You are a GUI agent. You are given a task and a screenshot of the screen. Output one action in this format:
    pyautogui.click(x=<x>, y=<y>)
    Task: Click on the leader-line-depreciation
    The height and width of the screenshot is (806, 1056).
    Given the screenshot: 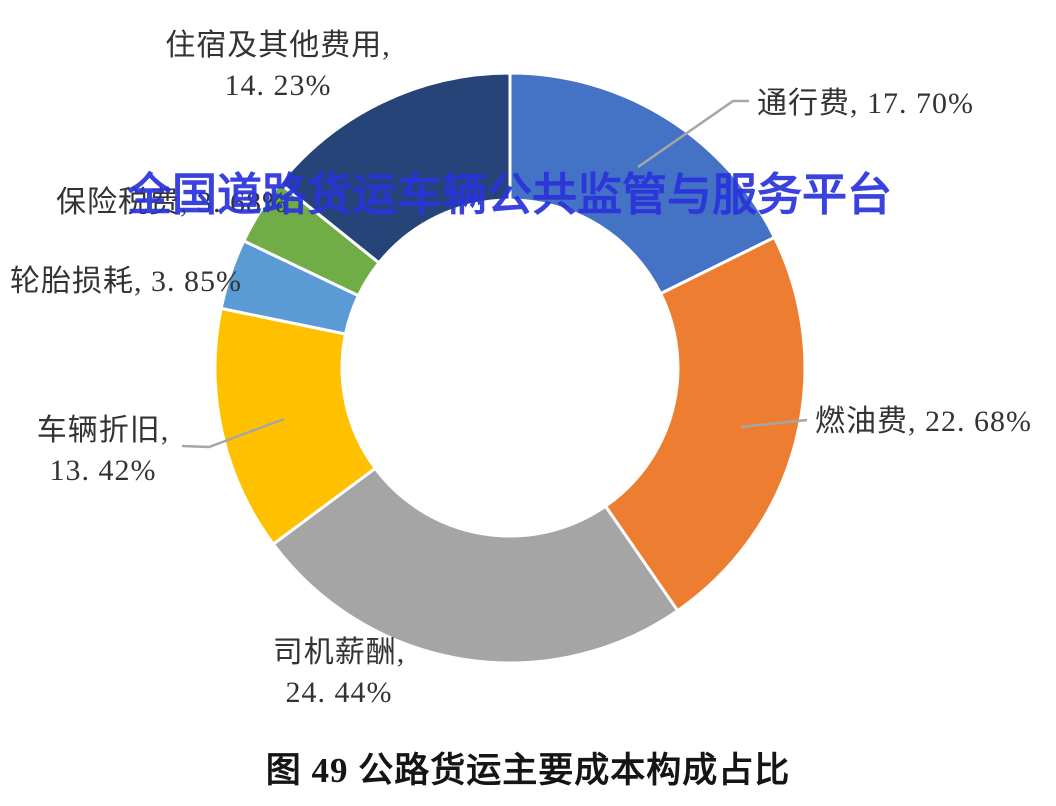 What is the action you would take?
    pyautogui.click(x=233, y=433)
    